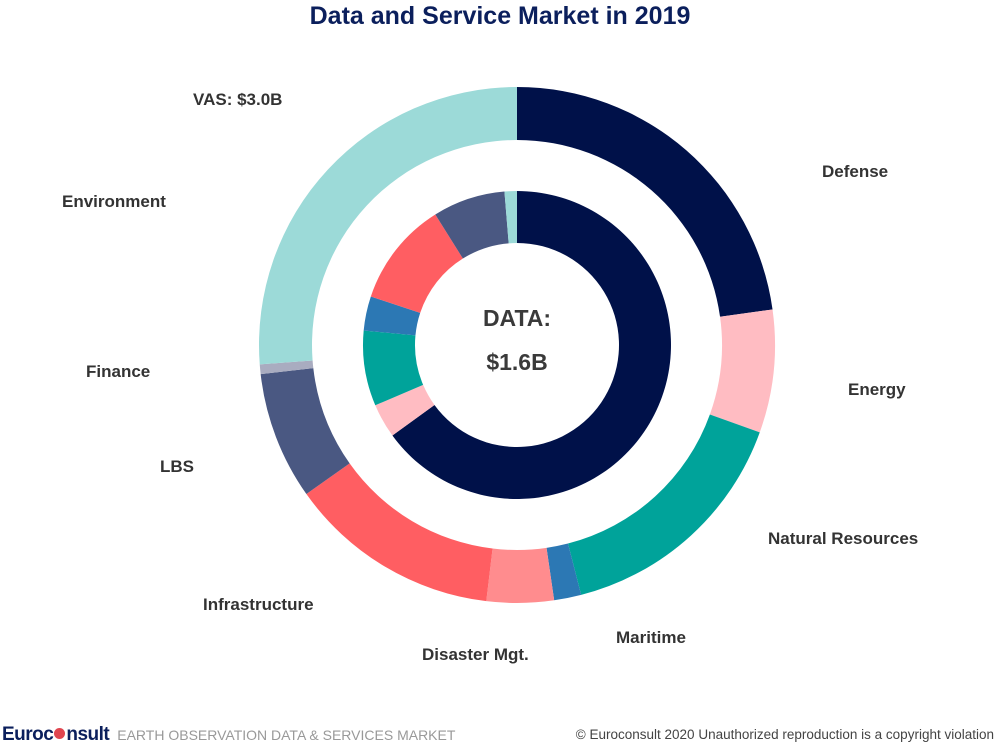 This screenshot has width=1000, height=749. Describe the element at coordinates (520, 575) in the screenshot. I see `outer-segment-disaster-mgt` at that location.